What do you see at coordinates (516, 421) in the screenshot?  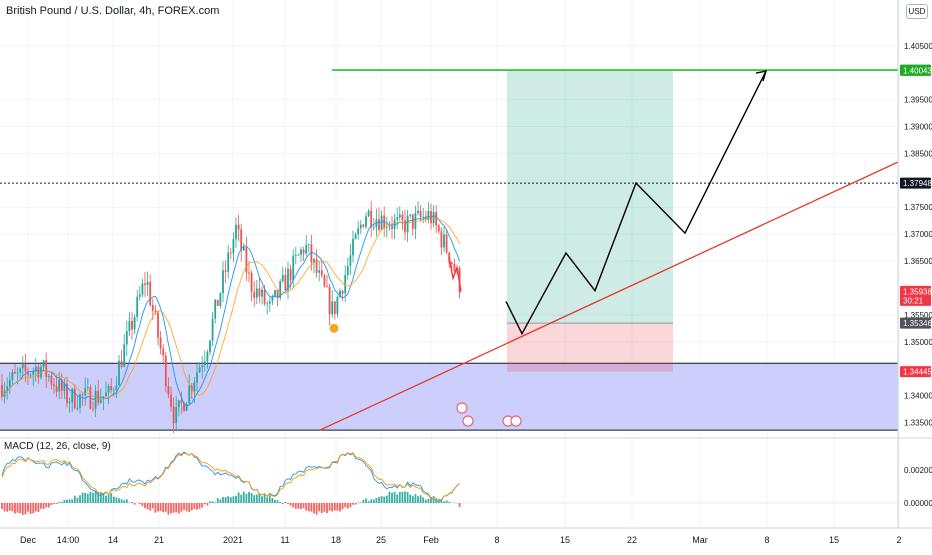 I see `economic-event-icon` at bounding box center [516, 421].